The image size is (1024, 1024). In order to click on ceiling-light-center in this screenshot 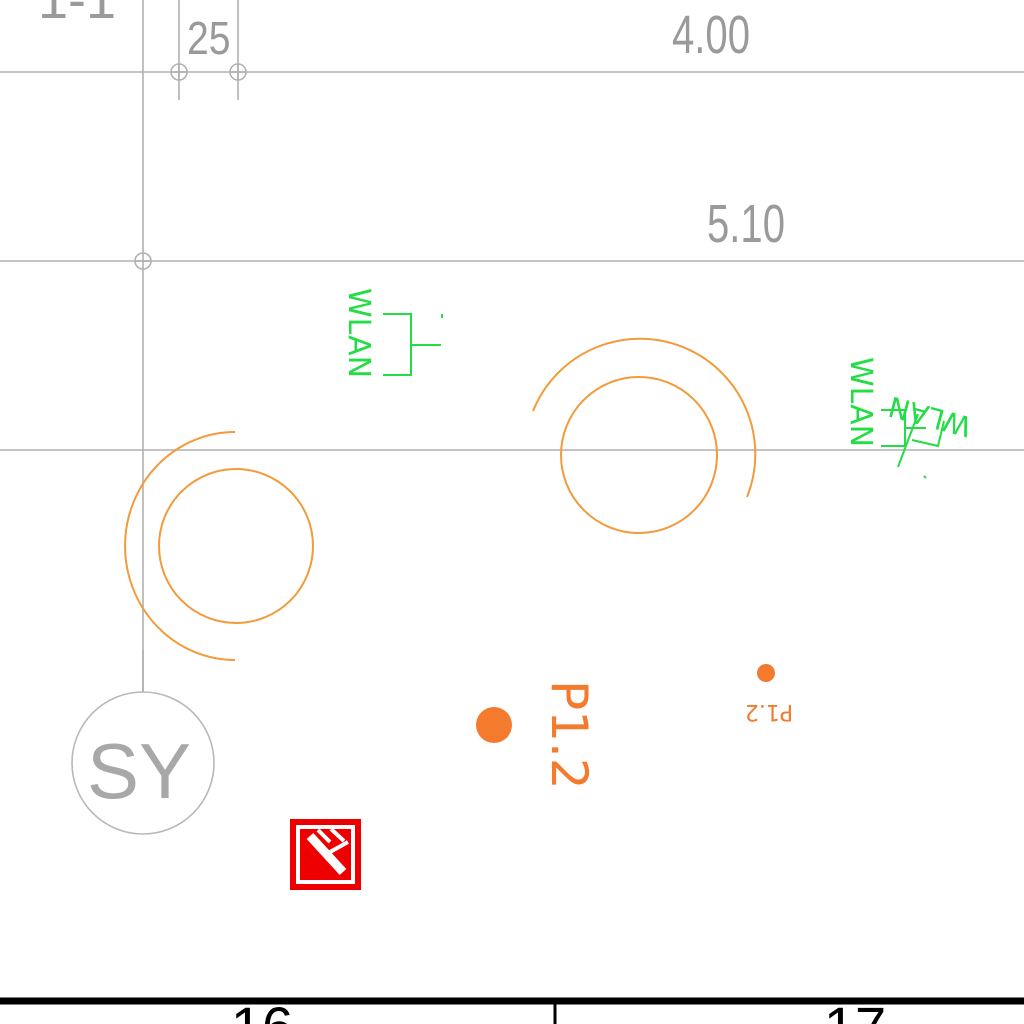, I will do `click(644, 435)`.